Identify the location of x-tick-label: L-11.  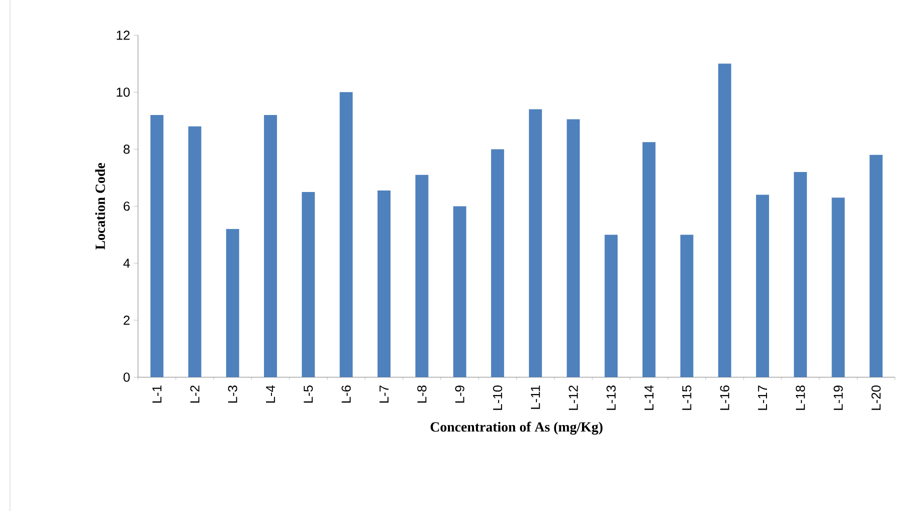
(535, 397).